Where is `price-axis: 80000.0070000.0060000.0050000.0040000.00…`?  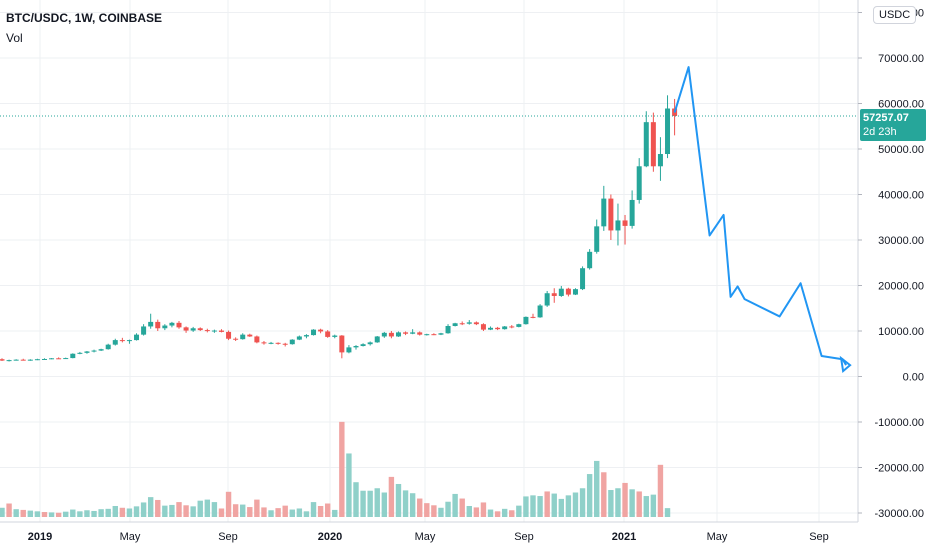
price-axis: 80000.0070000.0060000.0050000.0040000.00… is located at coordinates (891, 264).